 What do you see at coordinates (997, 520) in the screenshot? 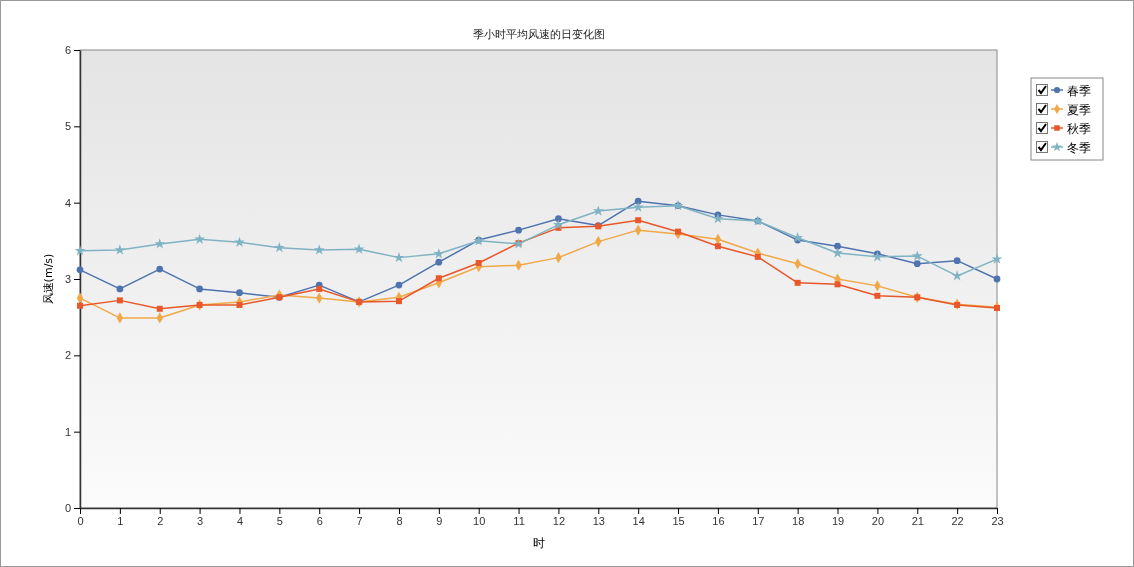
I see `x-tick-label: 23` at bounding box center [997, 520].